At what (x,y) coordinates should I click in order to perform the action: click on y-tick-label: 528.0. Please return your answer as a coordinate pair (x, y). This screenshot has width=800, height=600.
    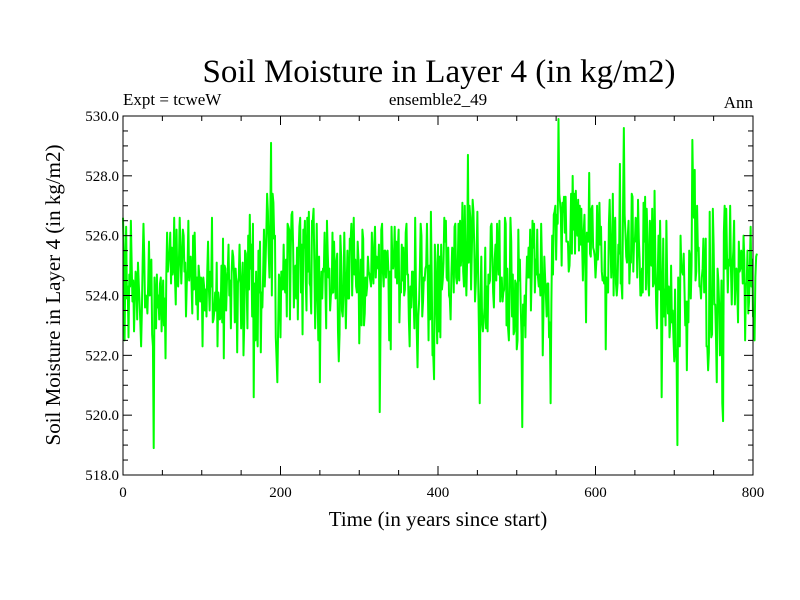
    Looking at the image, I should click on (102, 177).